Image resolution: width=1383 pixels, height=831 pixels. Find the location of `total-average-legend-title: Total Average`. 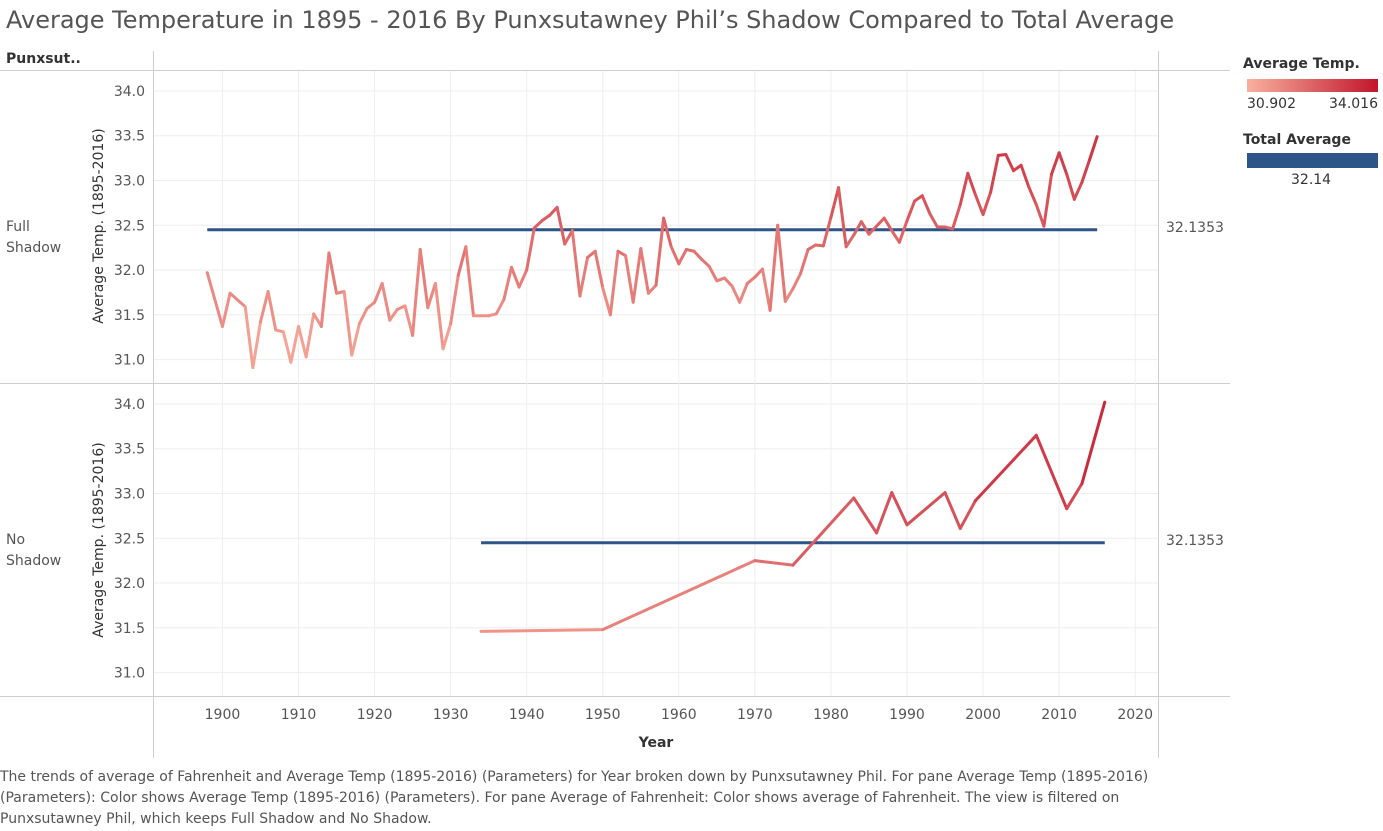

total-average-legend-title: Total Average is located at coordinates (1297, 140).